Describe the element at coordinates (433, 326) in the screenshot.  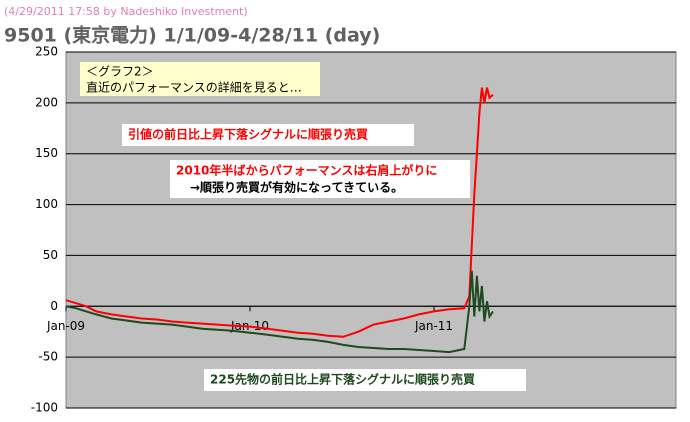
I see `x-tick-label: Jan-11` at that location.